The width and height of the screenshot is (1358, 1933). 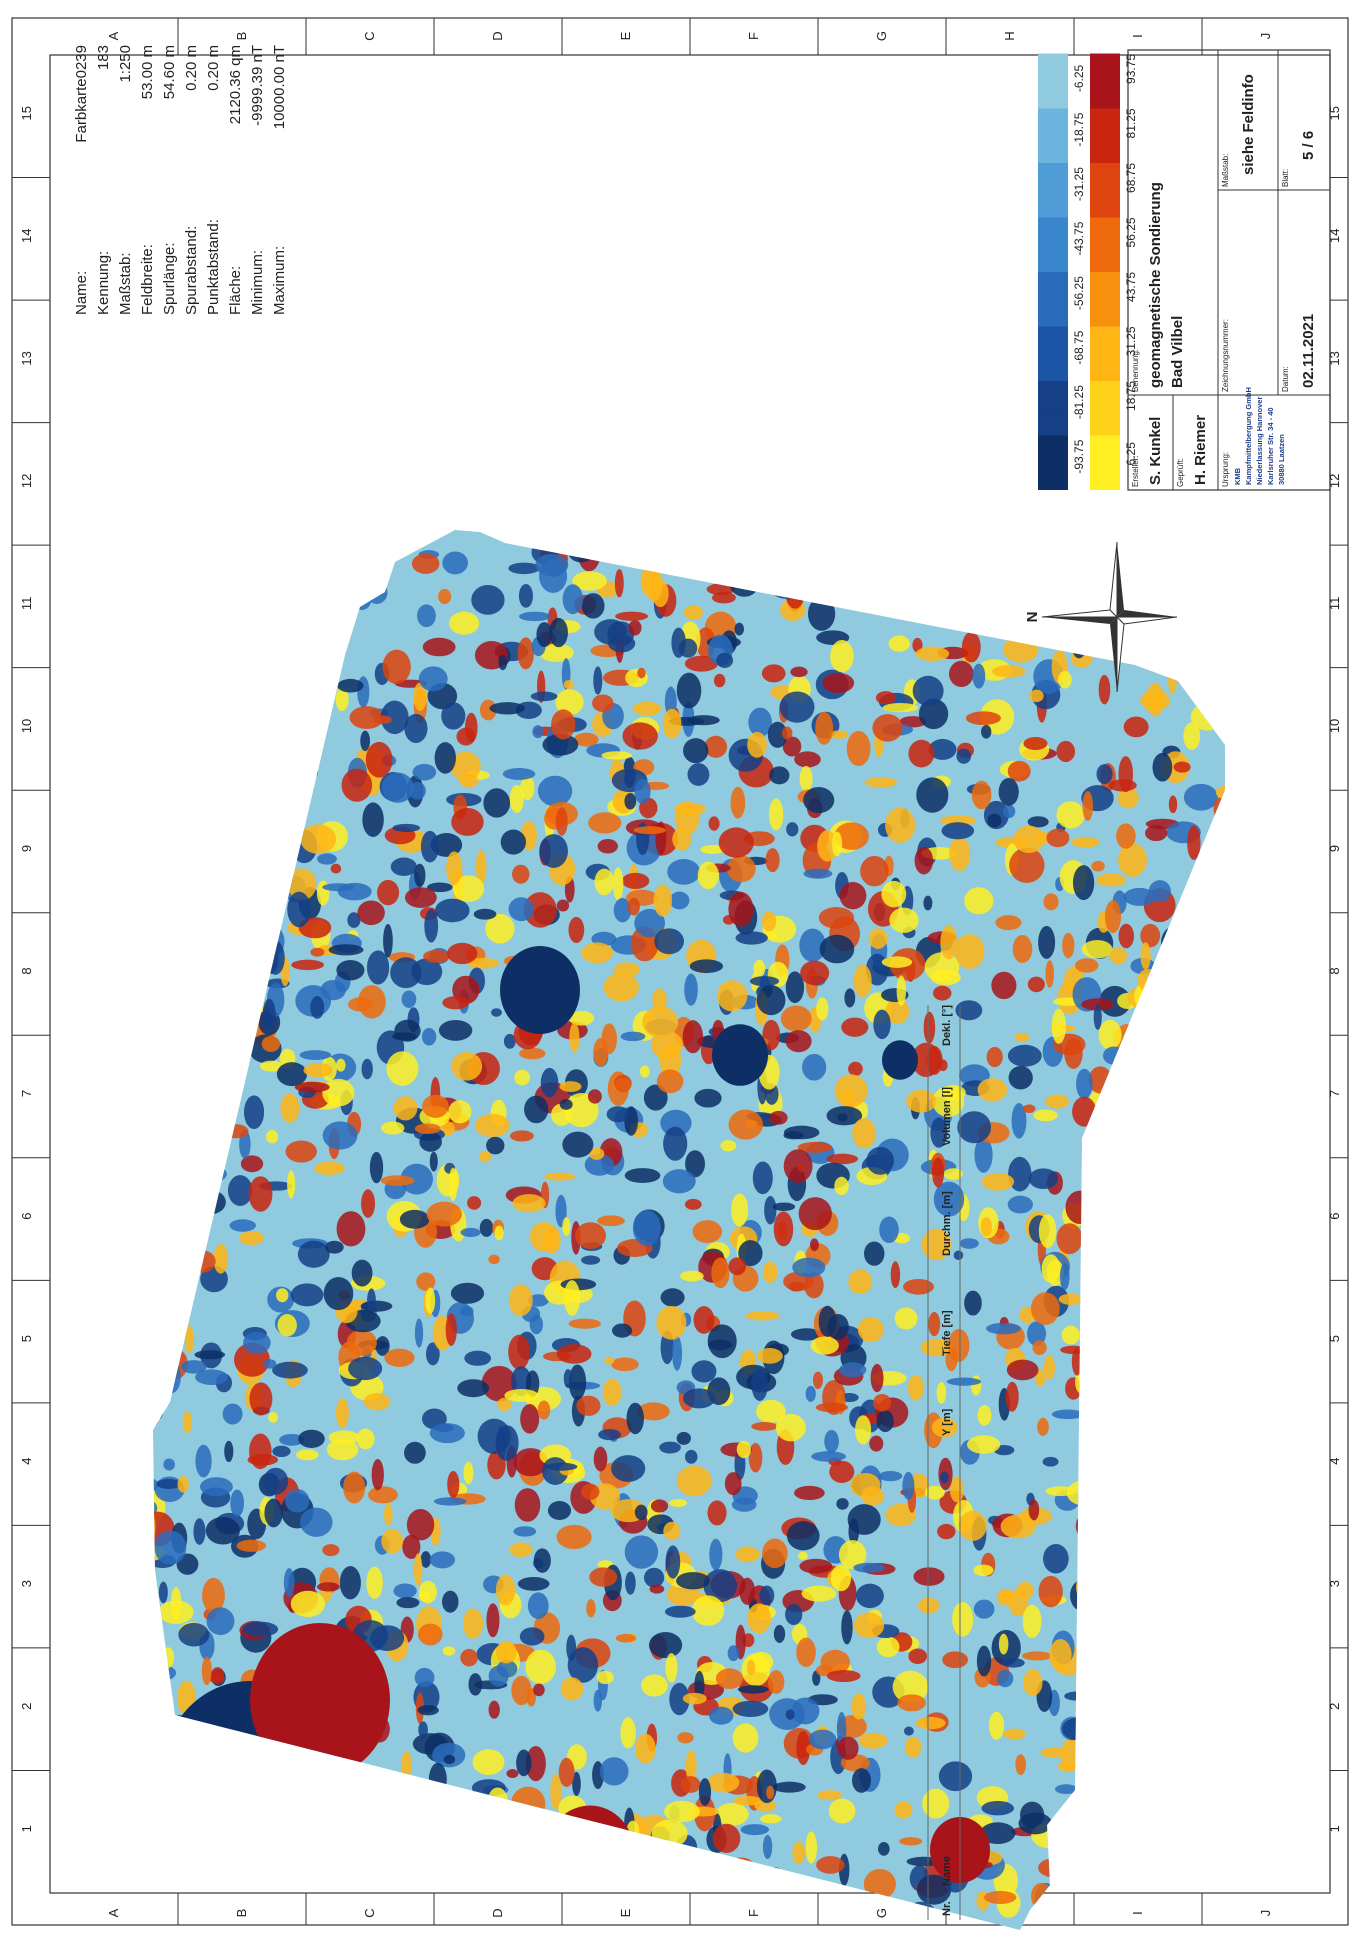 I want to click on anomaly-blob-large, so click(x=540, y=990).